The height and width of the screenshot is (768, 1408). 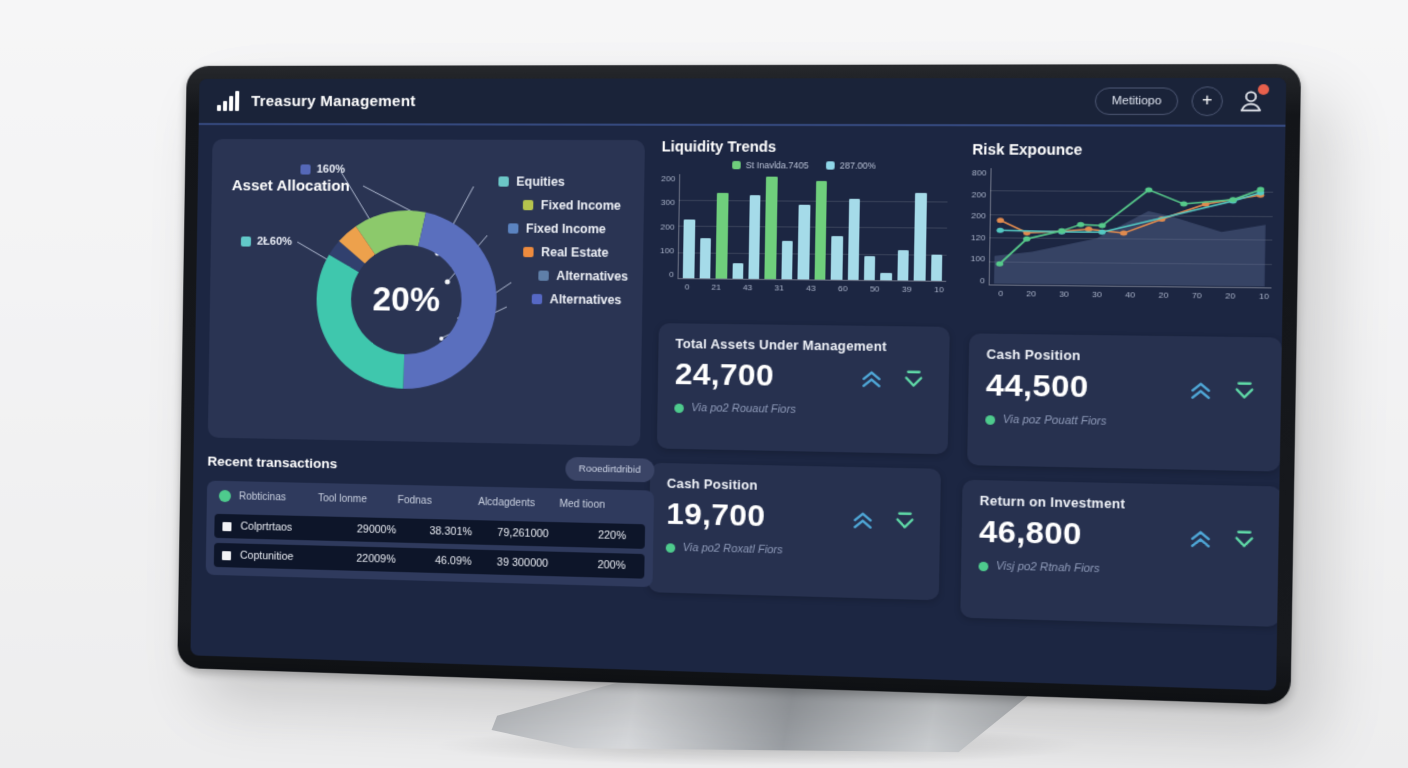 What do you see at coordinates (612, 536) in the screenshot?
I see `cell-value: 220%` at bounding box center [612, 536].